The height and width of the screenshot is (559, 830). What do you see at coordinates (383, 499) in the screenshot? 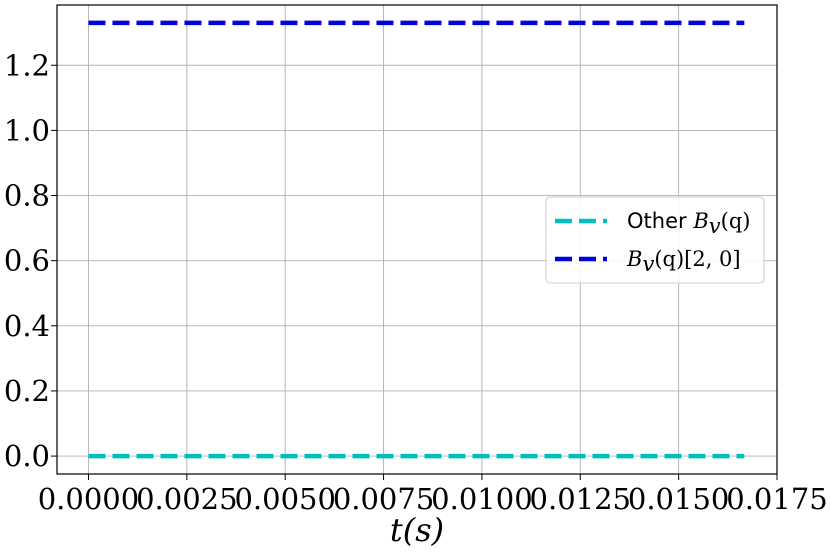
I see `x-tick-label: 0.0075` at bounding box center [383, 499].